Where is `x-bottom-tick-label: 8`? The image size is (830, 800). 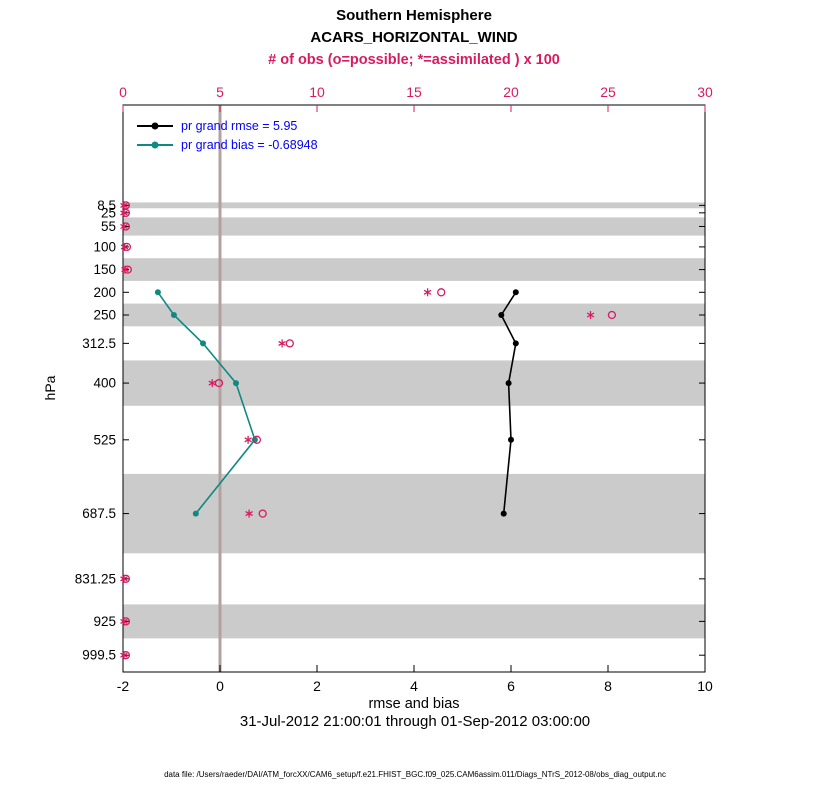 x-bottom-tick-label: 8 is located at coordinates (608, 686).